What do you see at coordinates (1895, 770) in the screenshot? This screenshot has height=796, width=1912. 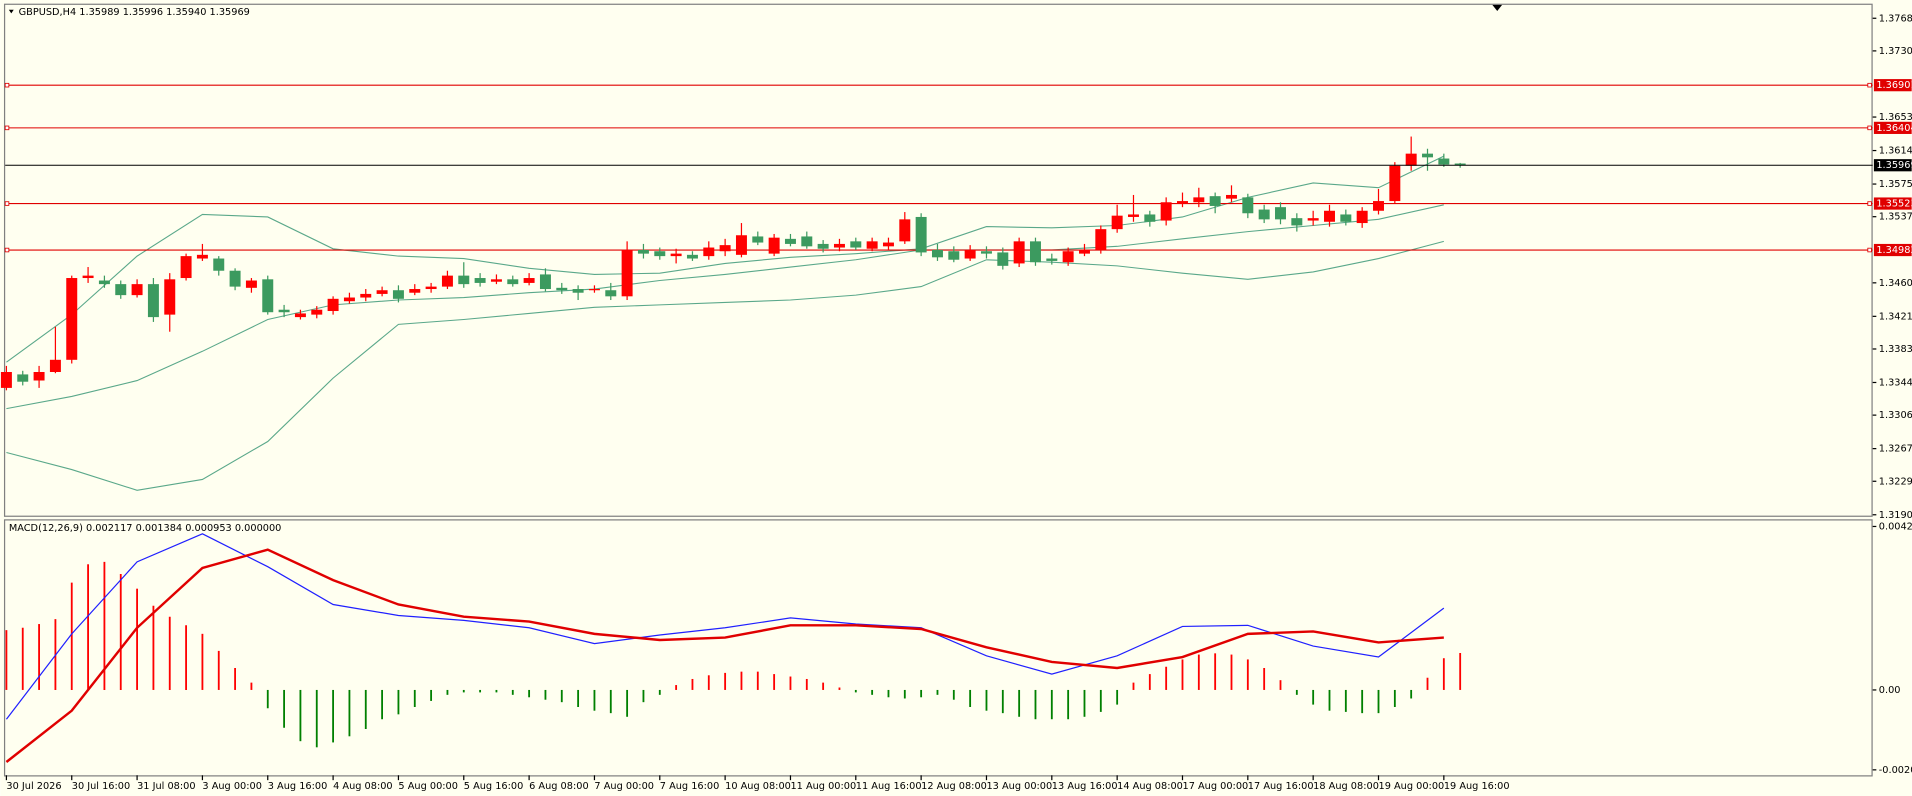 I see `y-tick-label: -0.00206` at bounding box center [1895, 770].